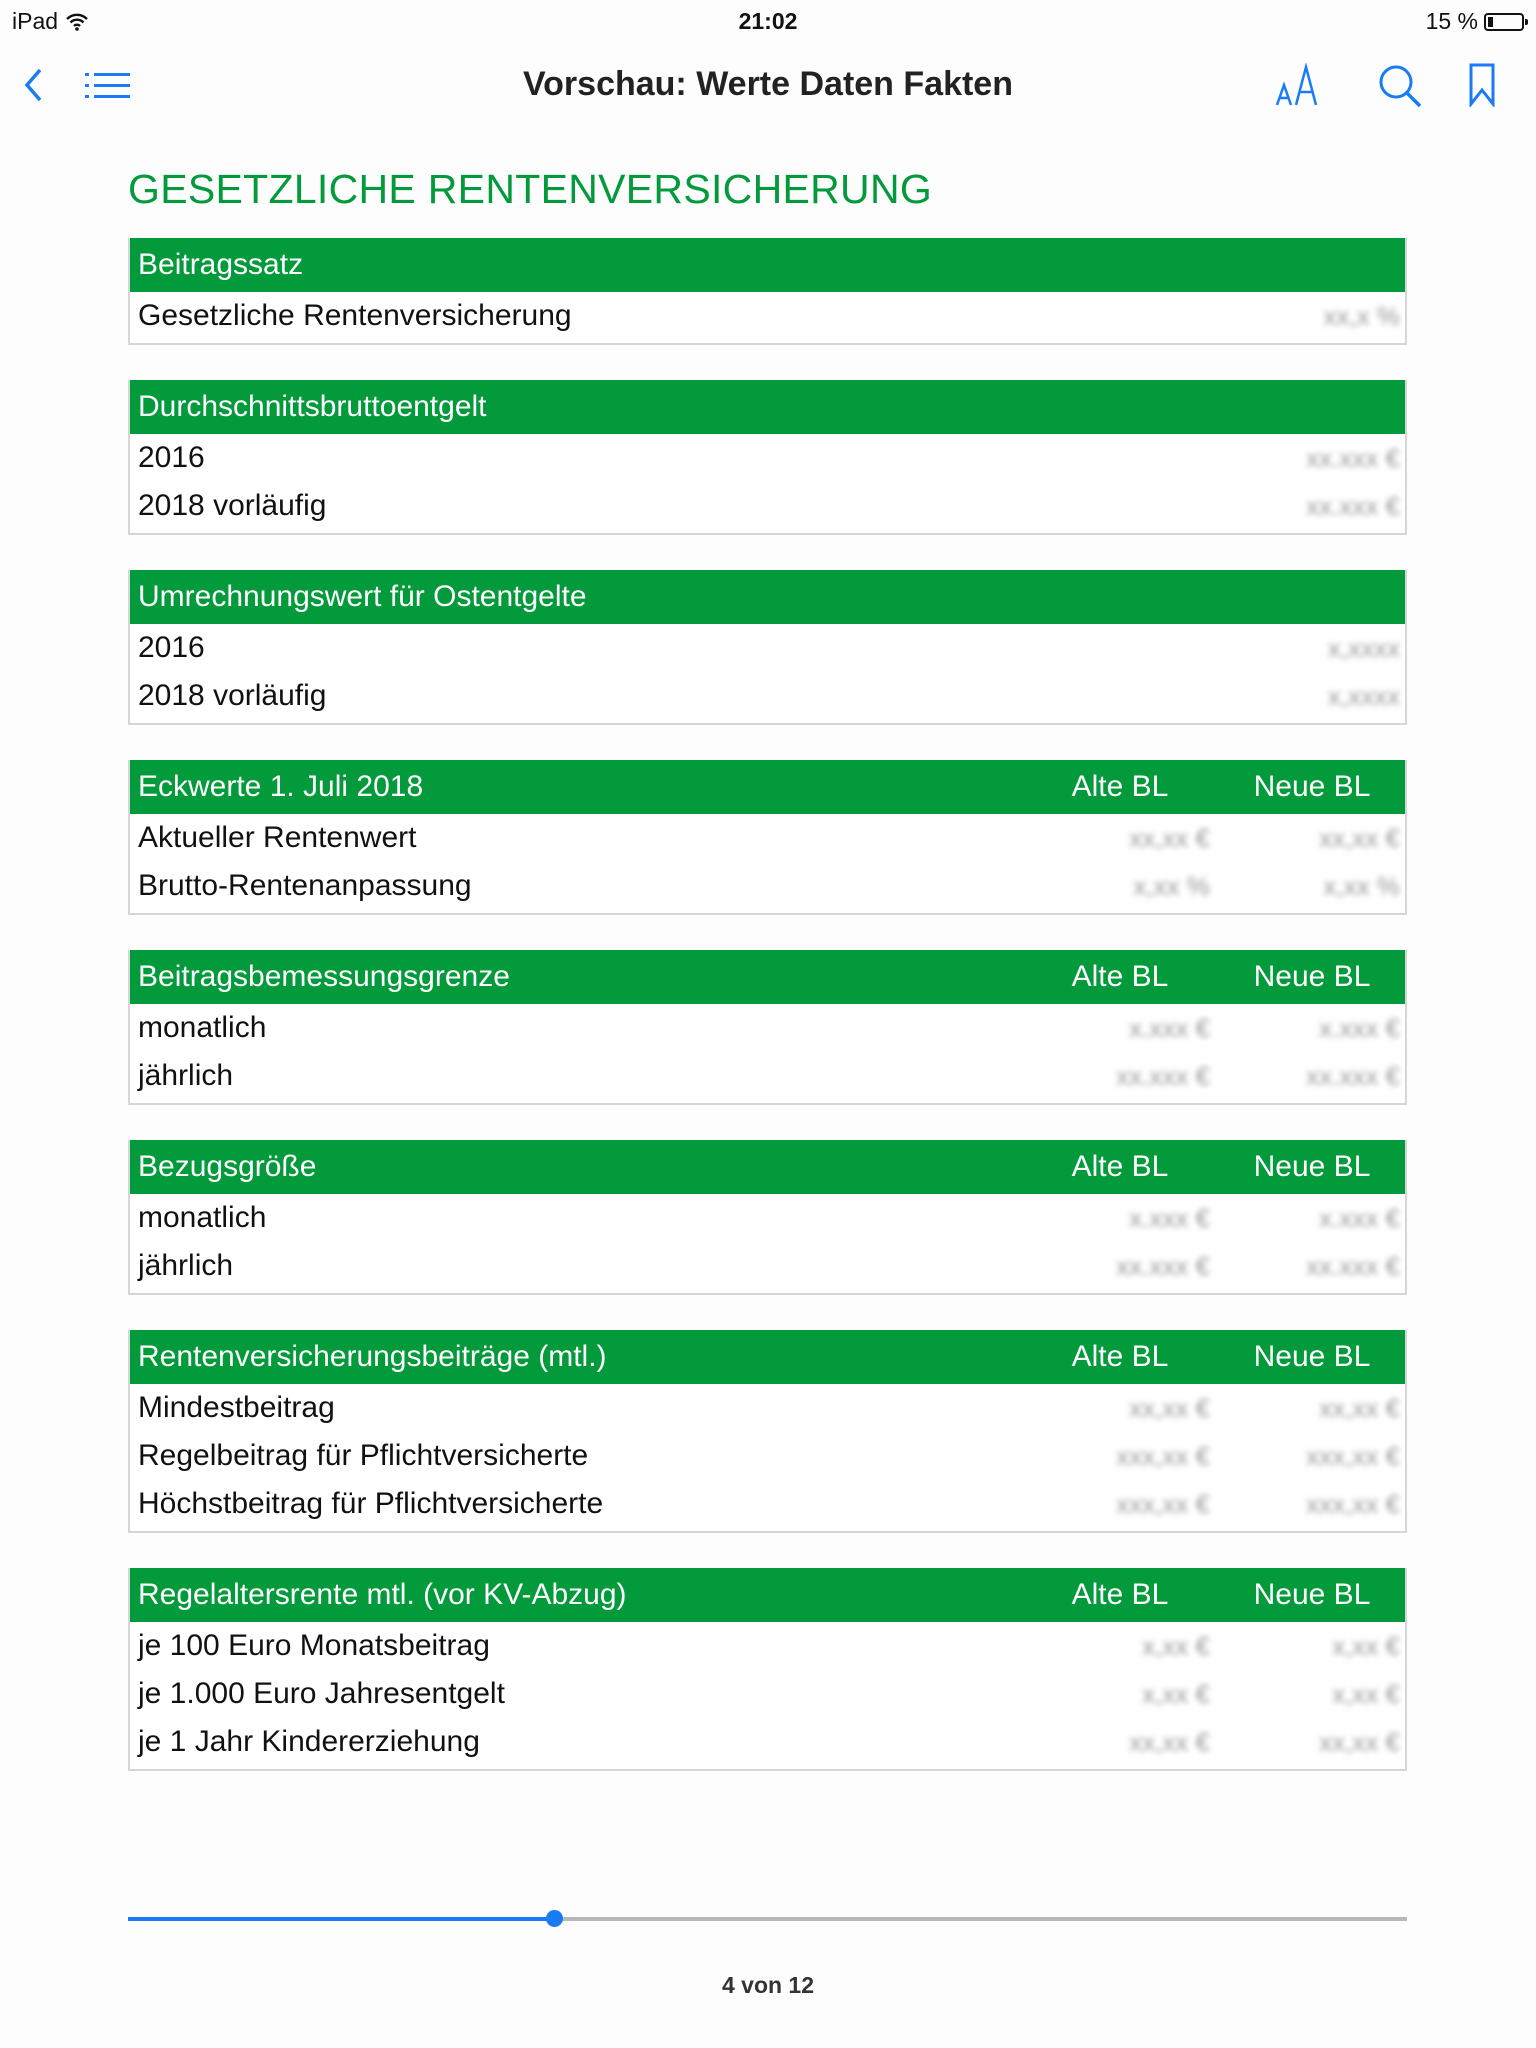 This screenshot has height=2048, width=1536. I want to click on navigation-bar: Vorschau: Werte Daten Fakten, so click(768, 85).